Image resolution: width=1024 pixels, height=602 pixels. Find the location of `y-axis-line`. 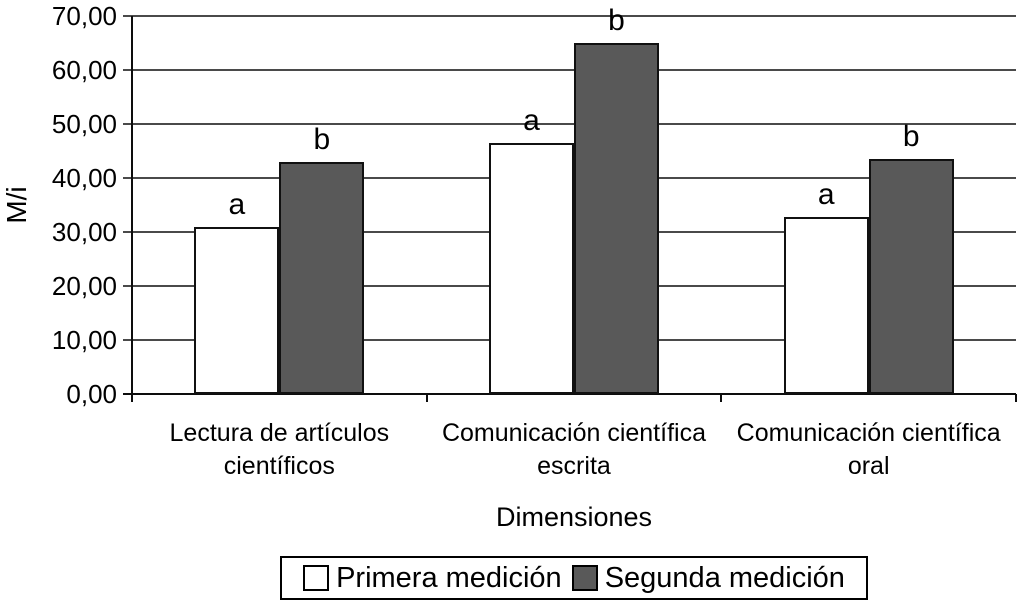

y-axis-line is located at coordinates (132, 209).